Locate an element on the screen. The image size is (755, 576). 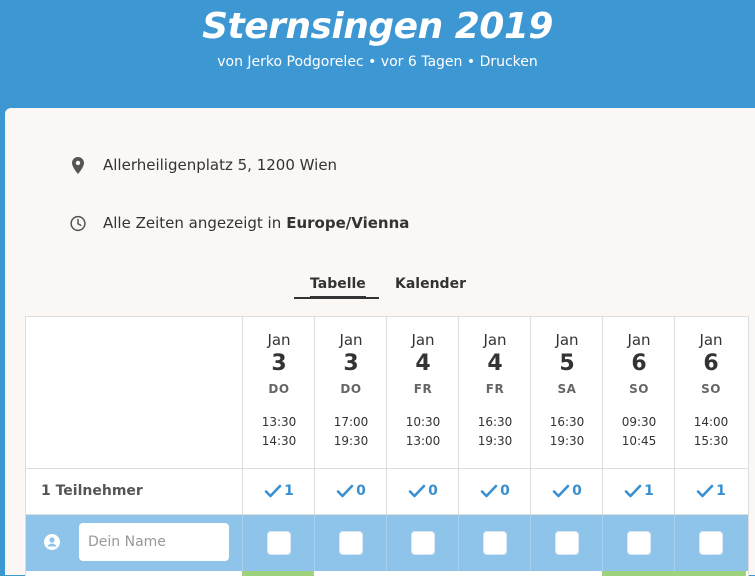
option-end-time: 13:00 is located at coordinates (423, 441).